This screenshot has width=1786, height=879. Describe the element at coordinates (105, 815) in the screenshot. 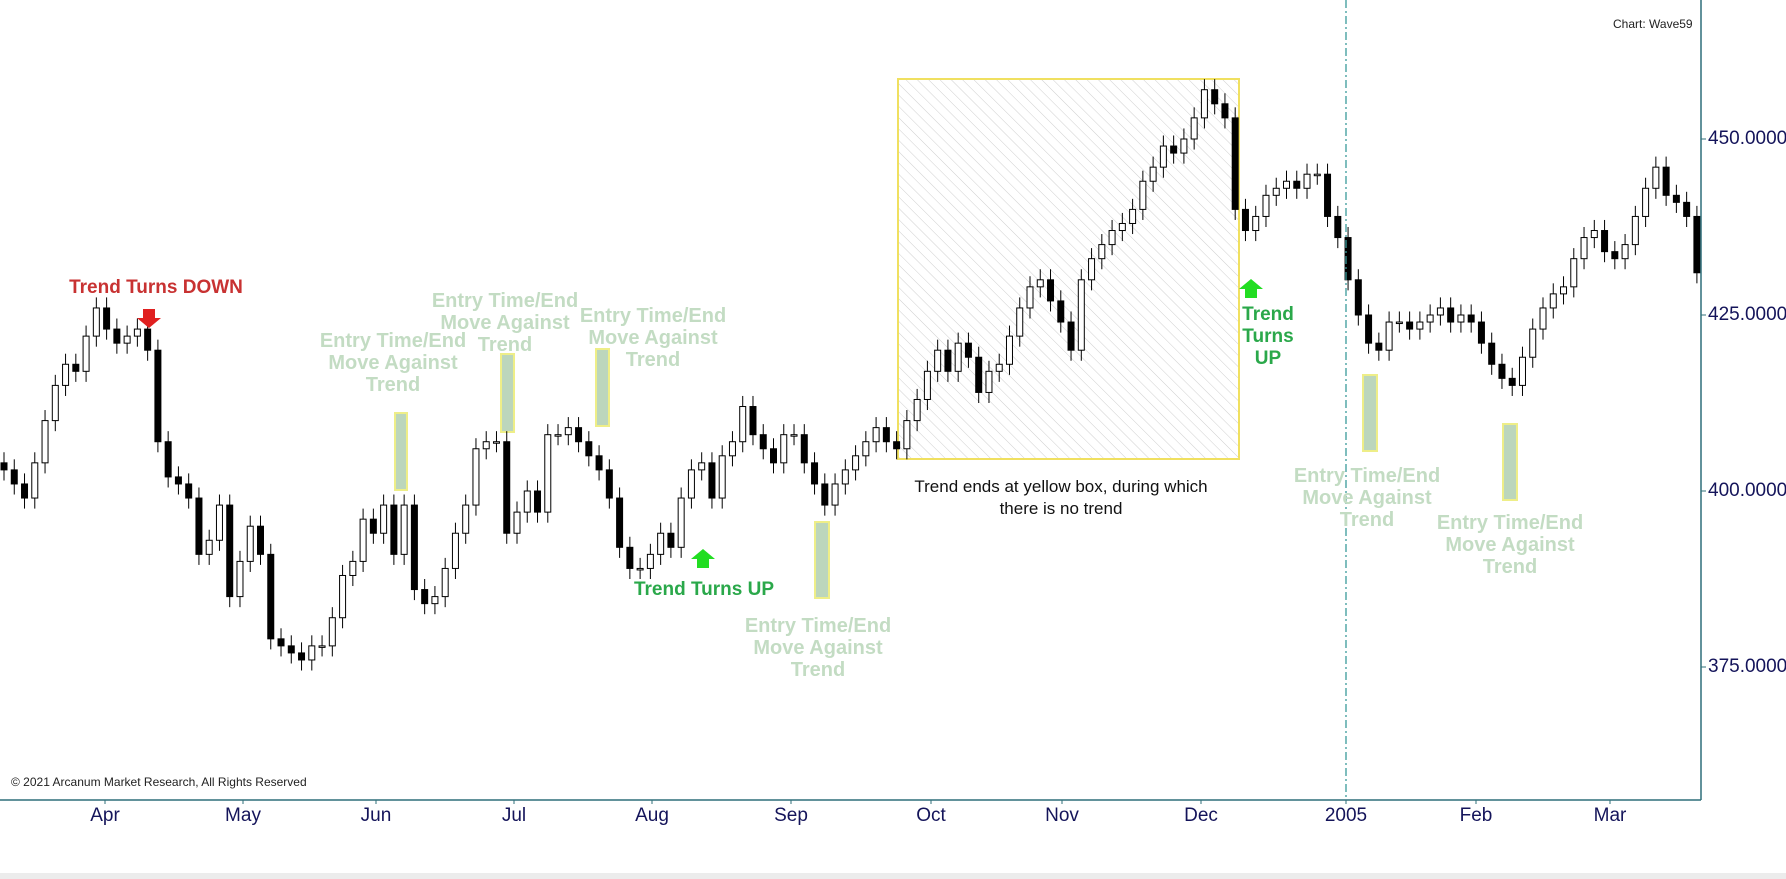

I see `x-tick-label: Apr` at that location.